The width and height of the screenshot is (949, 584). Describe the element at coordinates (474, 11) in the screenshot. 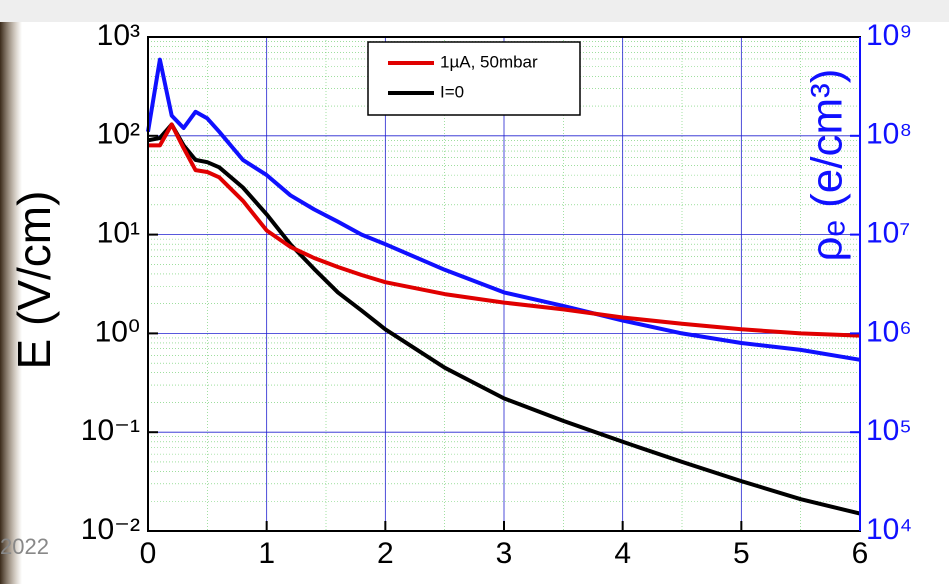

I see `top-strip` at that location.